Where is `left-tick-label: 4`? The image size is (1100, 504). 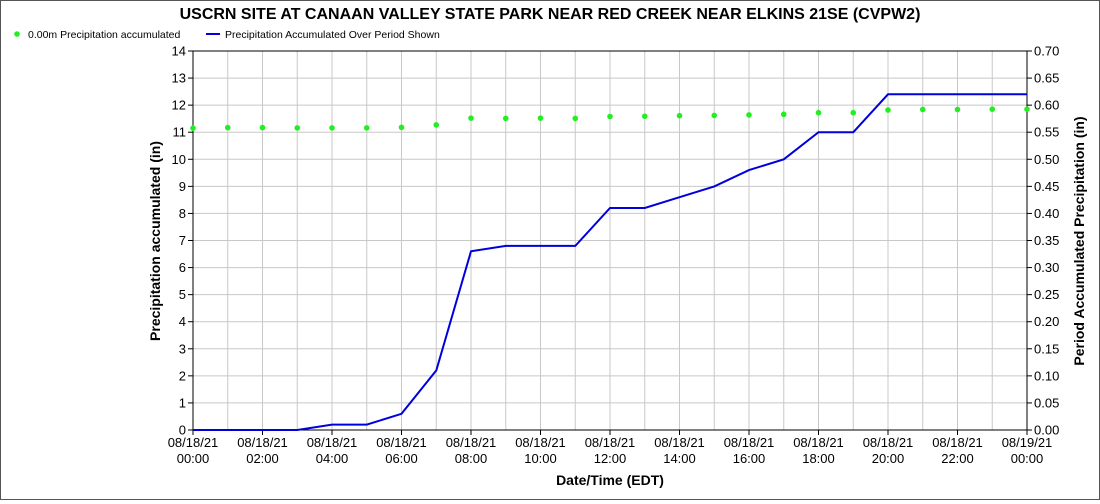
left-tick-label: 4 is located at coordinates (182, 321).